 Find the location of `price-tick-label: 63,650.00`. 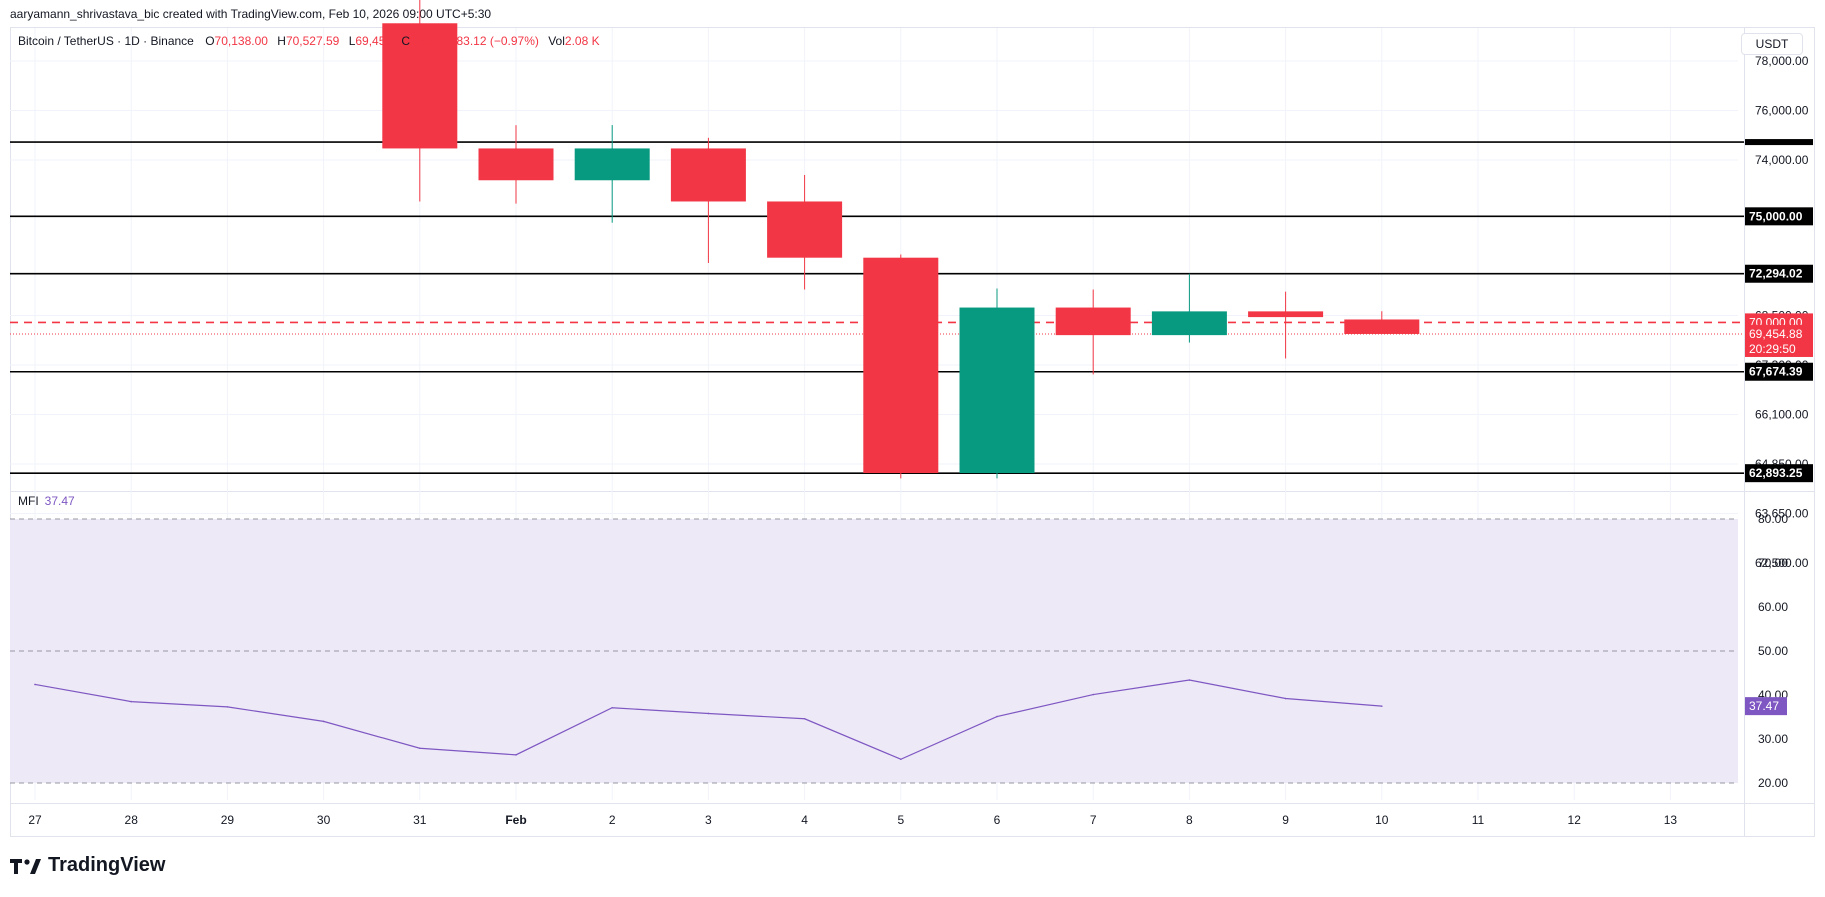

price-tick-label: 63,650.00 is located at coordinates (1782, 514).